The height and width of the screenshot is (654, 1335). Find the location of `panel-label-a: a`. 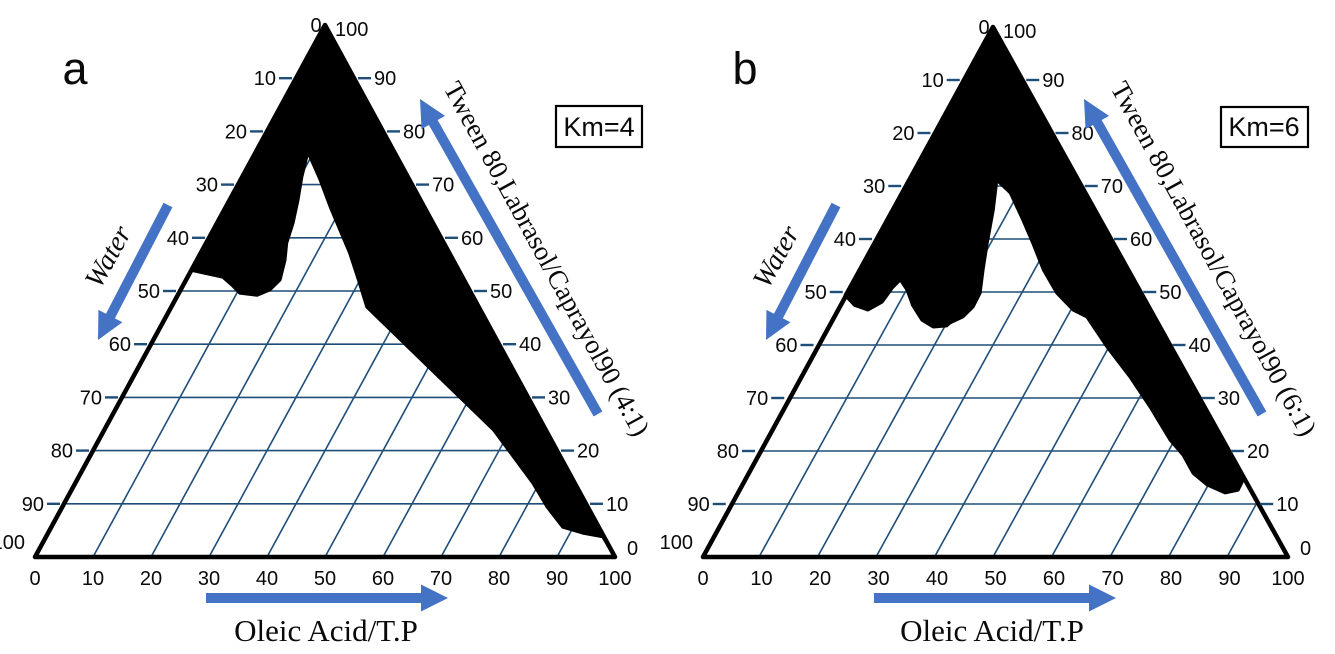

panel-label-a: a is located at coordinates (75, 68).